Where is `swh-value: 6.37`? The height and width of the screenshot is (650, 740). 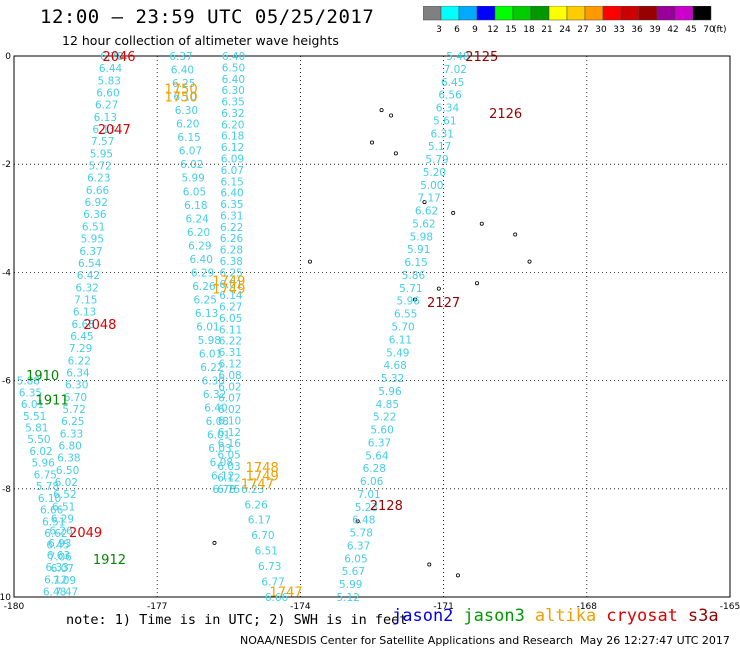
swh-value: 6.37 is located at coordinates (379, 443).